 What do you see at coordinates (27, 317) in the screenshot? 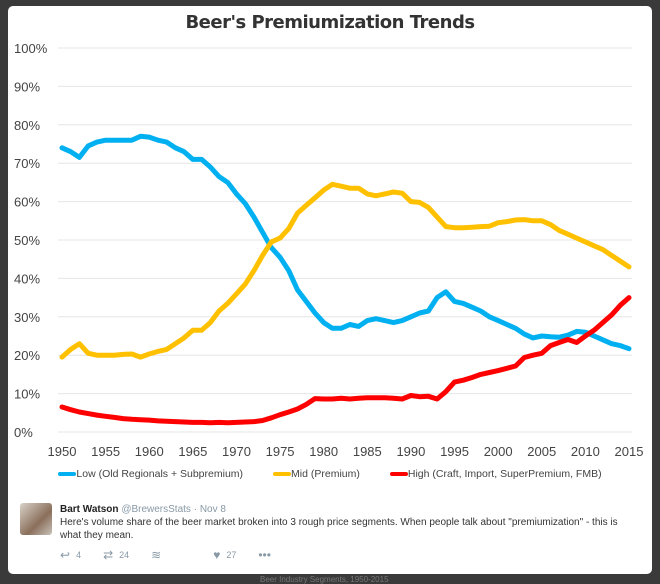
I see `y-tick-label: 30%` at bounding box center [27, 317].